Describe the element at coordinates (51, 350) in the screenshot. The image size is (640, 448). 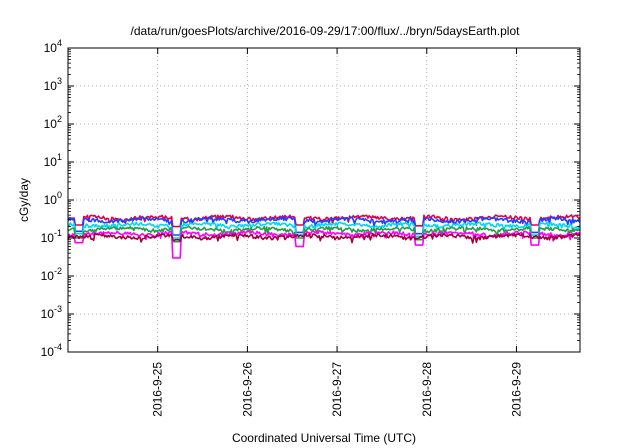
I see `y-tick-label: 10⁻⁴` at that location.